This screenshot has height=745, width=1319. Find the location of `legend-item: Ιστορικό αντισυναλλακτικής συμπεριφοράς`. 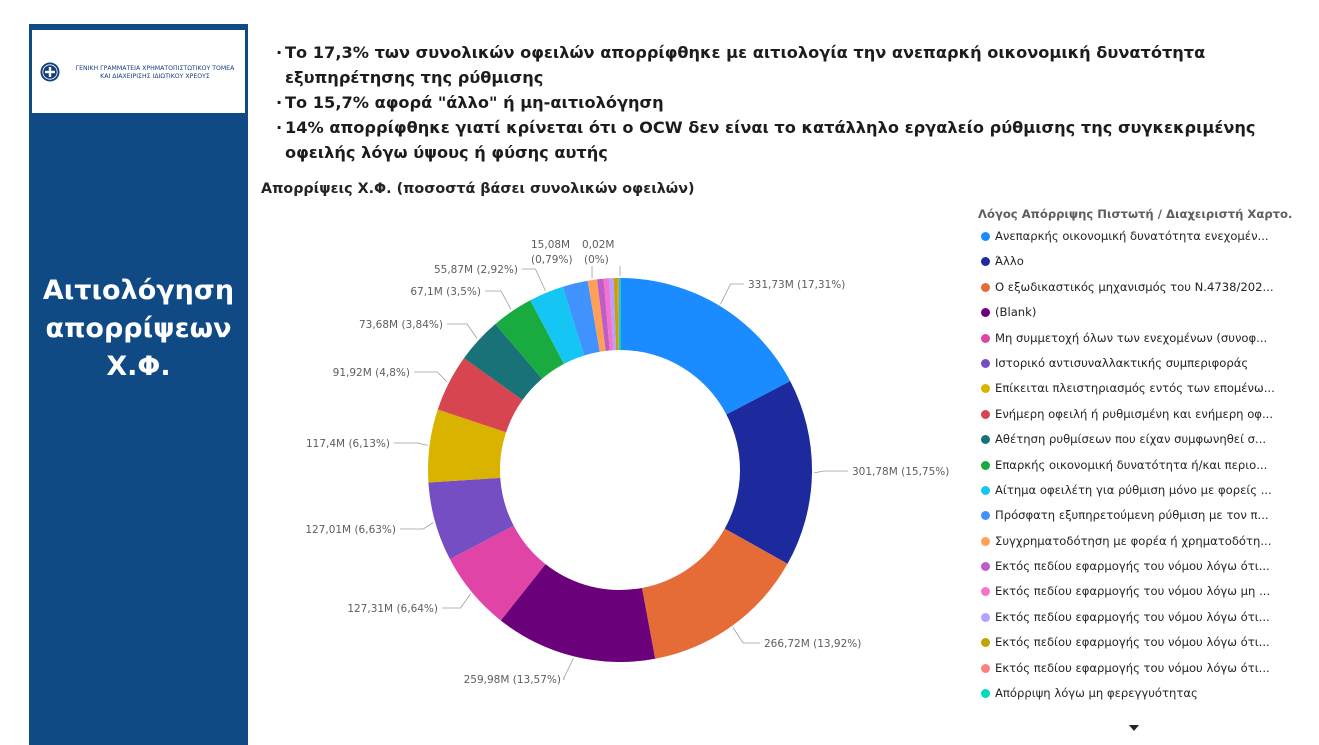

legend-item: Ιστορικό αντισυναλλακτικής συμπεριφοράς is located at coordinates (1145, 363).